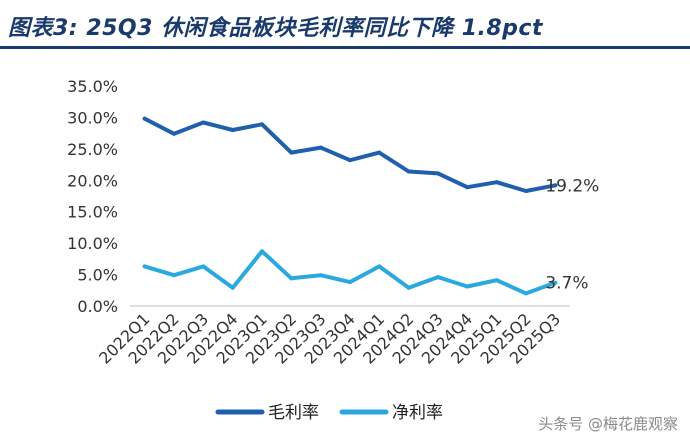 This screenshot has width=690, height=444. What do you see at coordinates (350, 154) in the screenshot?
I see `series-line-gross-margin` at bounding box center [350, 154].